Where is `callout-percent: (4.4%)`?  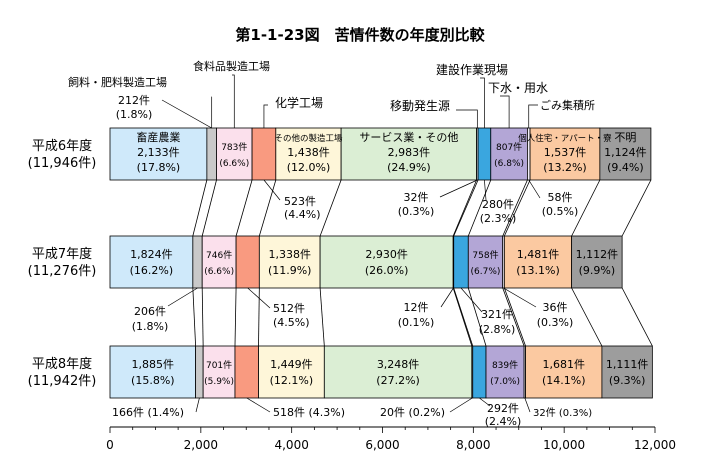 callout-percent: (4.4%) is located at coordinates (302, 214).